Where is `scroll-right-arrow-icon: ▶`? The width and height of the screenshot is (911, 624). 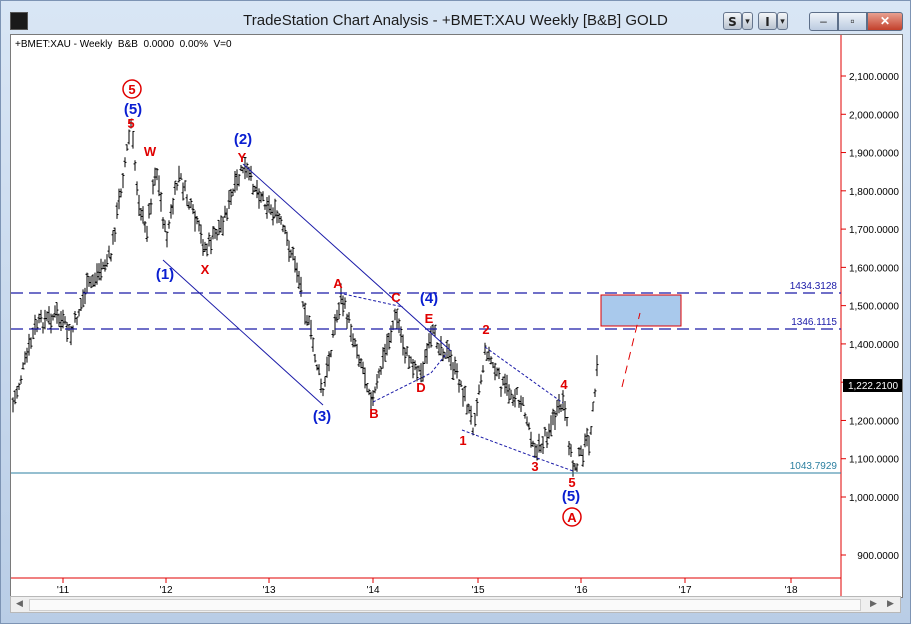 scroll-right-arrow-icon: ▶ is located at coordinates (873, 604).